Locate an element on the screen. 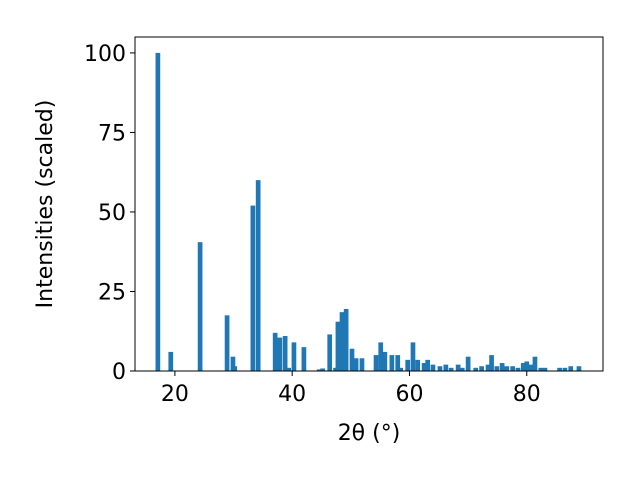  y-tick-label: 25 is located at coordinates (112, 292).